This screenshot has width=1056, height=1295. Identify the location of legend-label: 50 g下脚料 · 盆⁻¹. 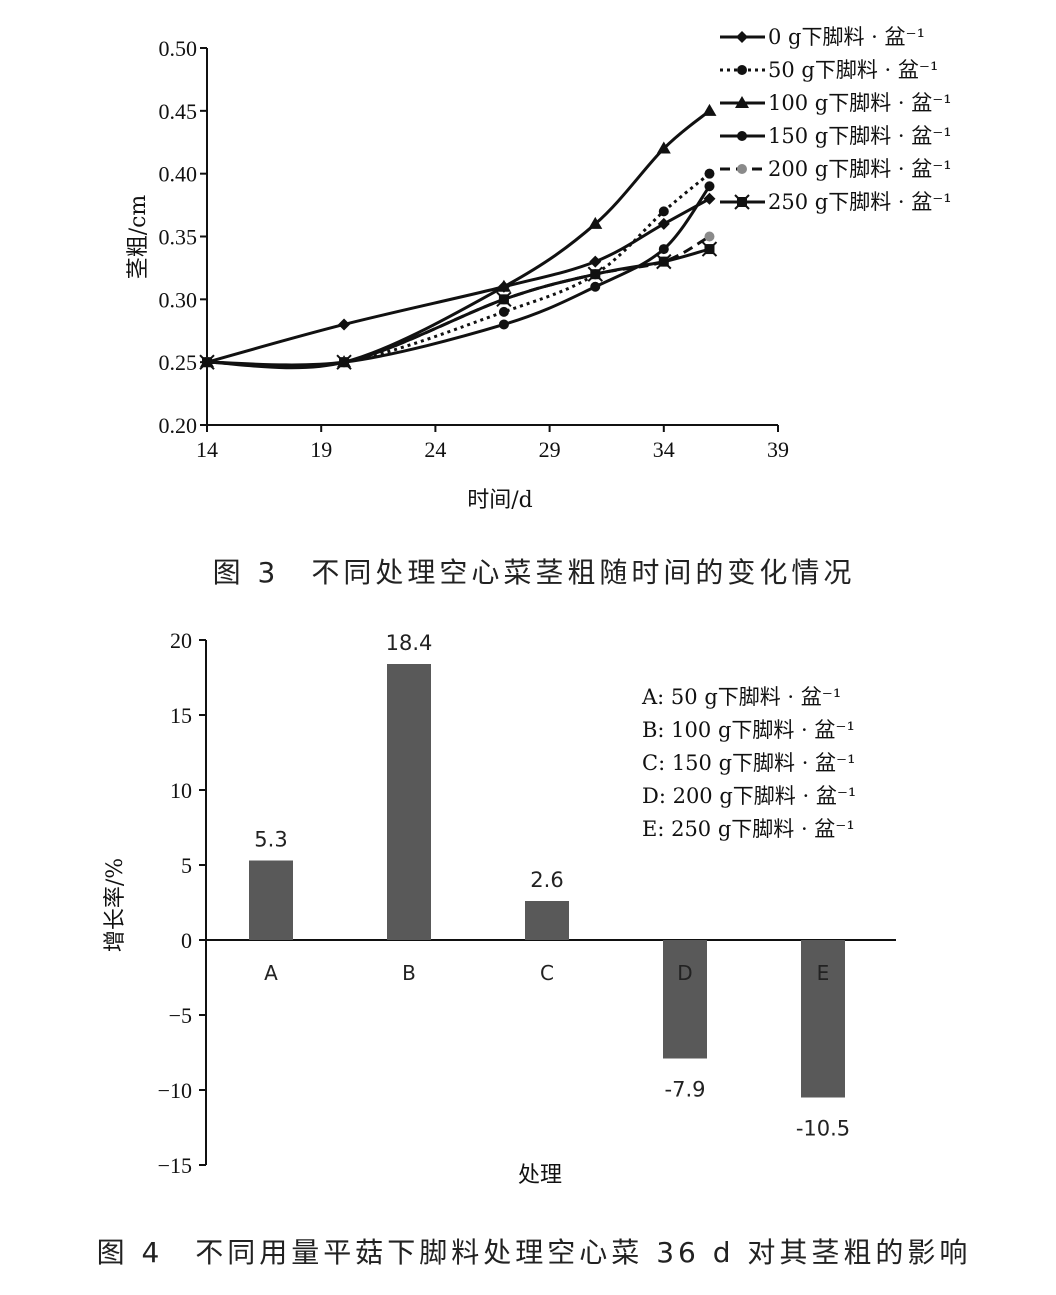
(853, 70).